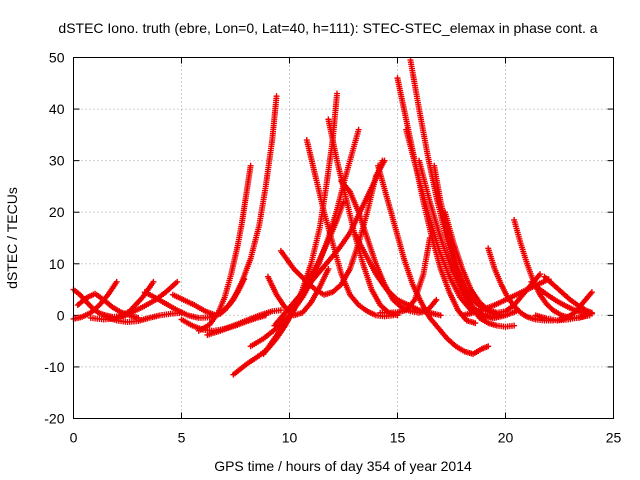 This screenshot has width=640, height=480. What do you see at coordinates (57, 58) in the screenshot?
I see `y-tick-label: 50` at bounding box center [57, 58].